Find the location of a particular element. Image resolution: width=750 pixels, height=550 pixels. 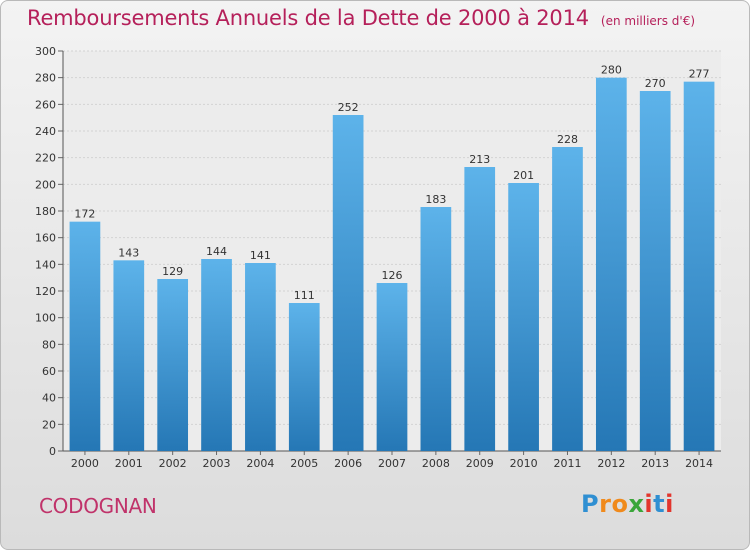

data-label-2009: 213 is located at coordinates (479, 159).